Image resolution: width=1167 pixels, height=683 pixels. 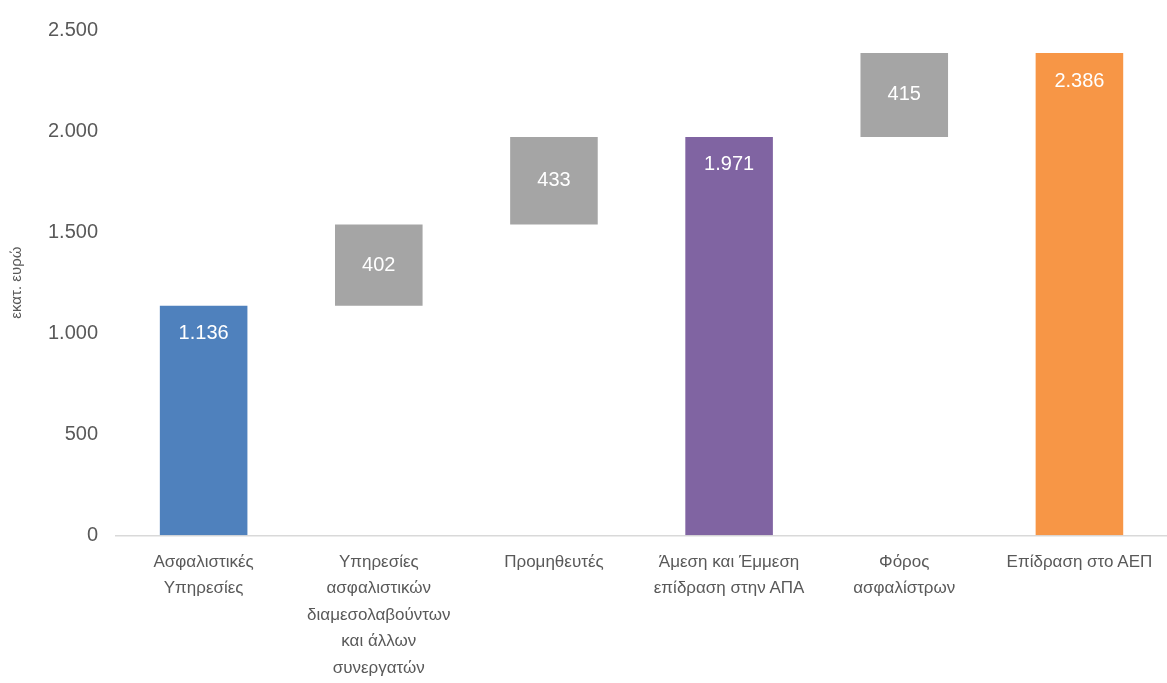 What do you see at coordinates (1079, 562) in the screenshot?
I see `x-tick-label: Επίδραση στο ΑΕΠ` at bounding box center [1079, 562].